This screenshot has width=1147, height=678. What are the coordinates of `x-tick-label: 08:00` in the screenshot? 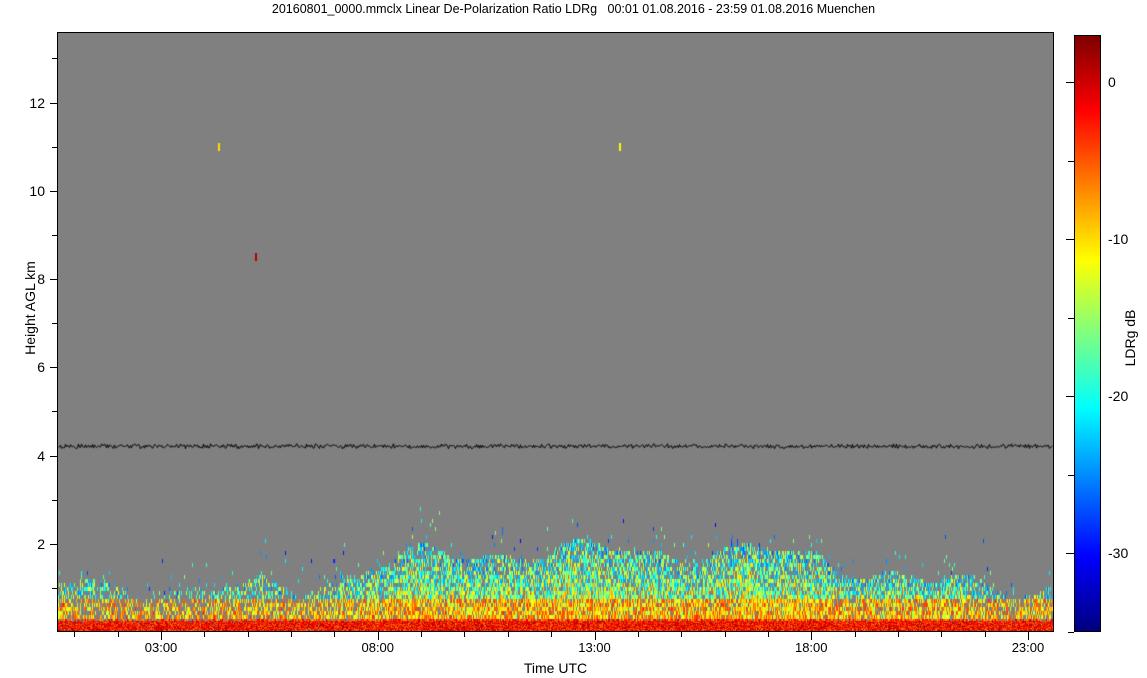 It's located at (378, 647).